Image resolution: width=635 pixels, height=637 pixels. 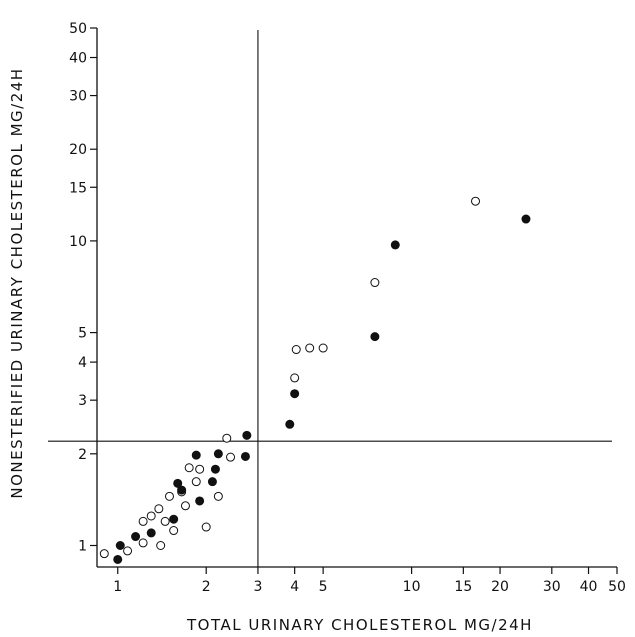 I want to click on x-tick-label: 30, so click(x=552, y=587).